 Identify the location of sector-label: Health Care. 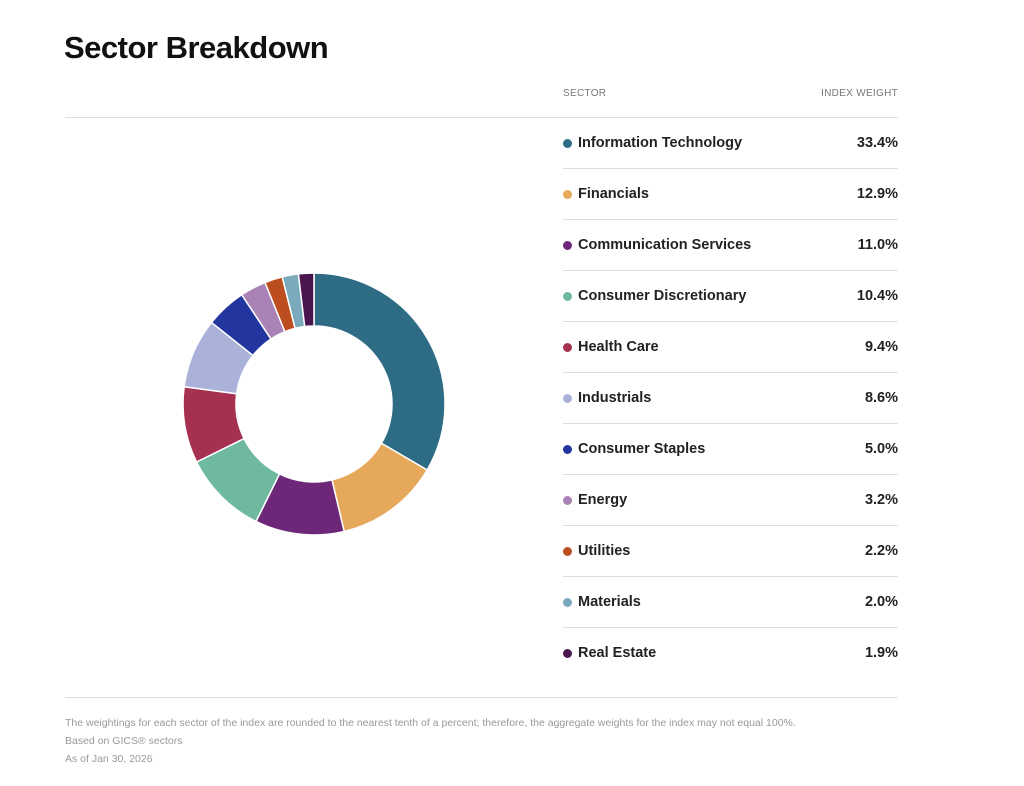
(618, 347).